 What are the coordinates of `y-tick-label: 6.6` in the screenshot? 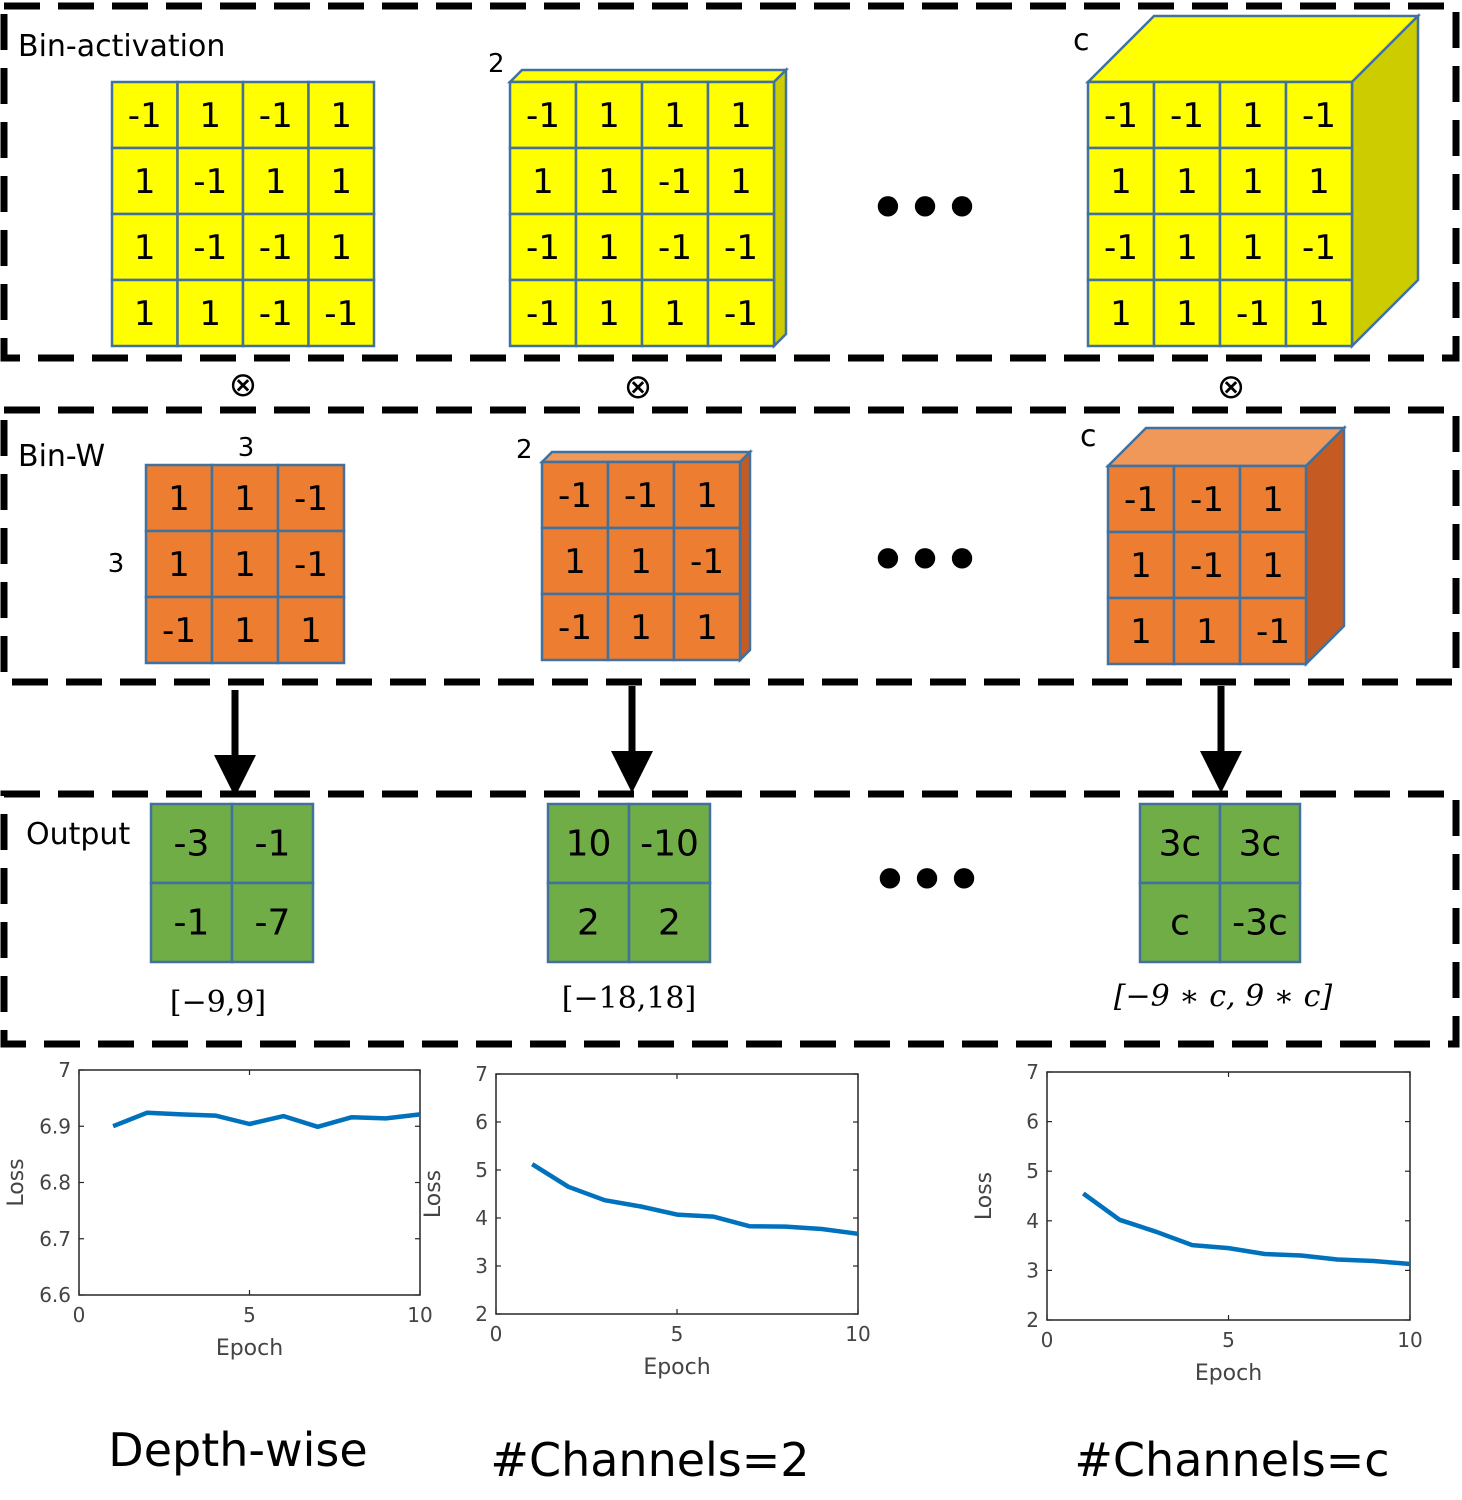 It's located at (55, 1295).